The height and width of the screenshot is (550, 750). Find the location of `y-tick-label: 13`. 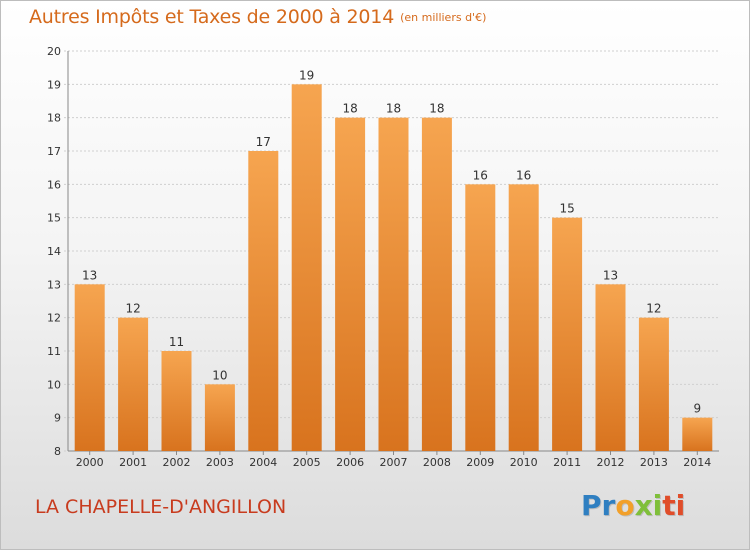

y-tick-label: 13 is located at coordinates (54, 284).